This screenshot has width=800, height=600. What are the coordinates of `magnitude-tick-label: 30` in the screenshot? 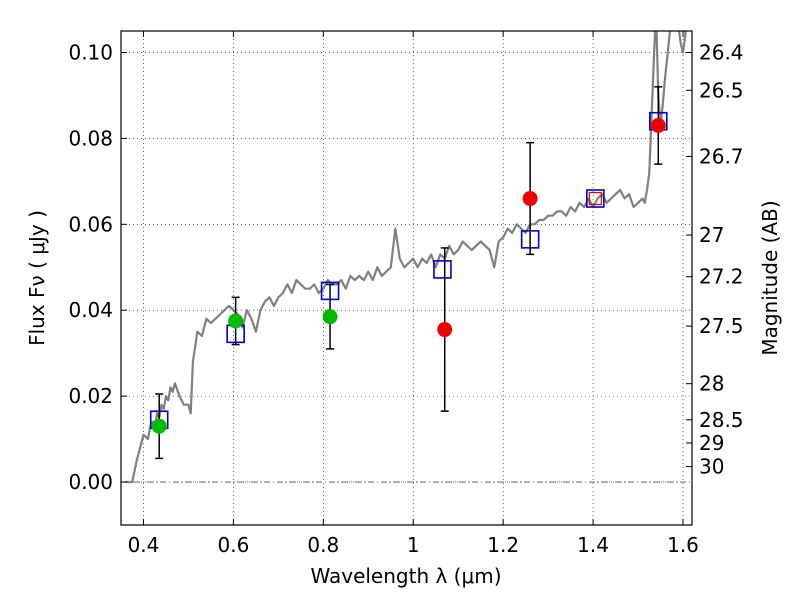 It's located at (711, 467).